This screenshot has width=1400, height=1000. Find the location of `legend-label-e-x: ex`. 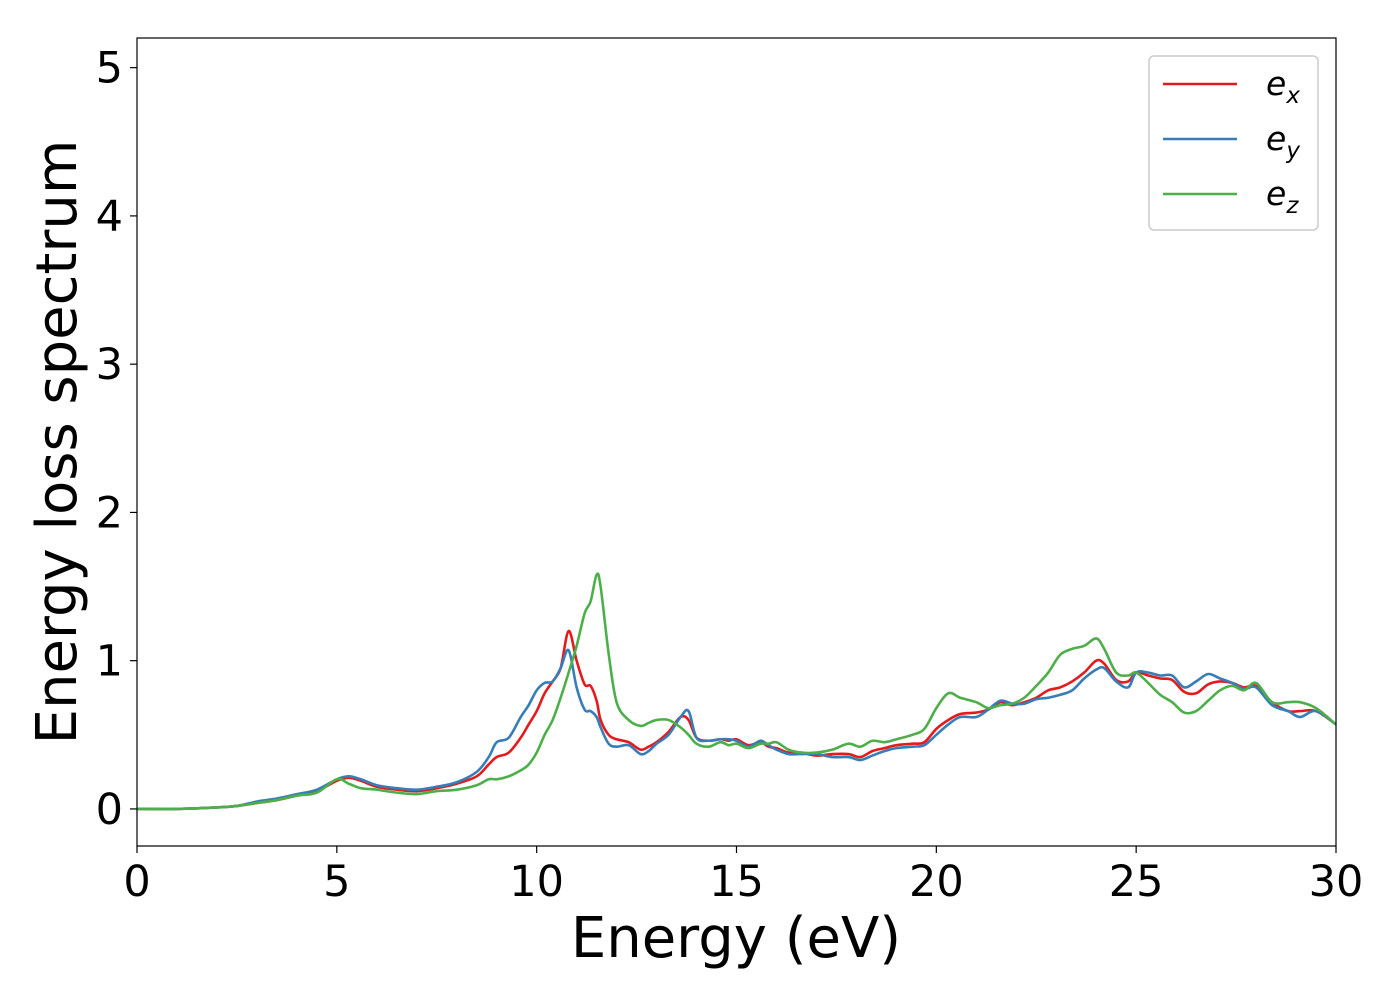

legend-label-e-x: ex is located at coordinates (1283, 86).